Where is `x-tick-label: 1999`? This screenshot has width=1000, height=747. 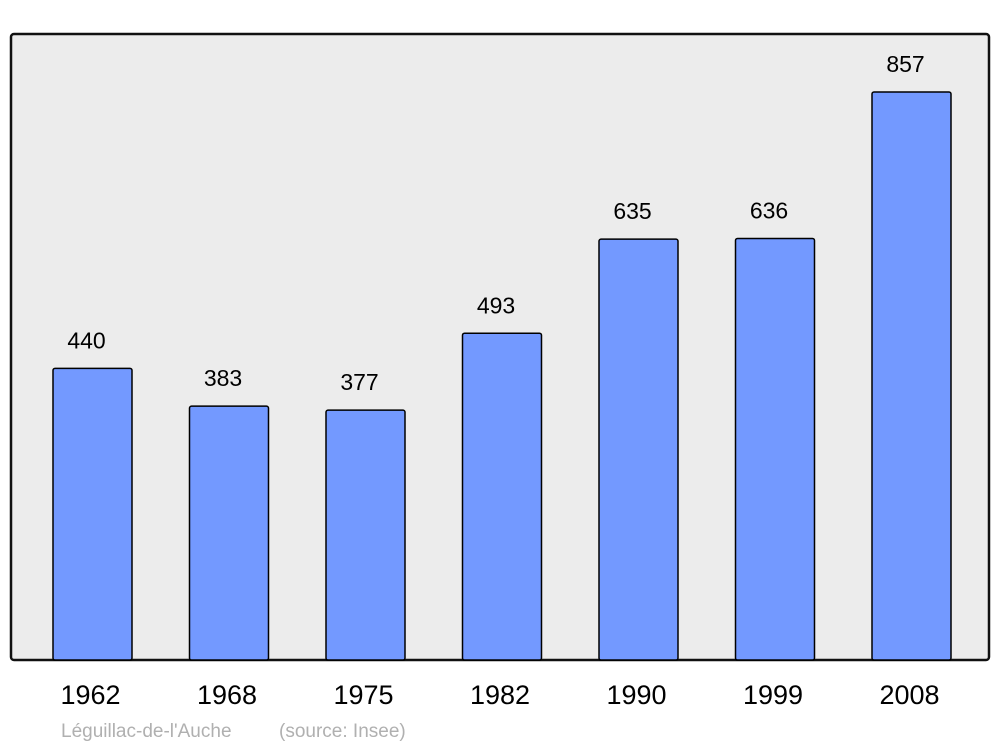 x-tick-label: 1999 is located at coordinates (773, 695).